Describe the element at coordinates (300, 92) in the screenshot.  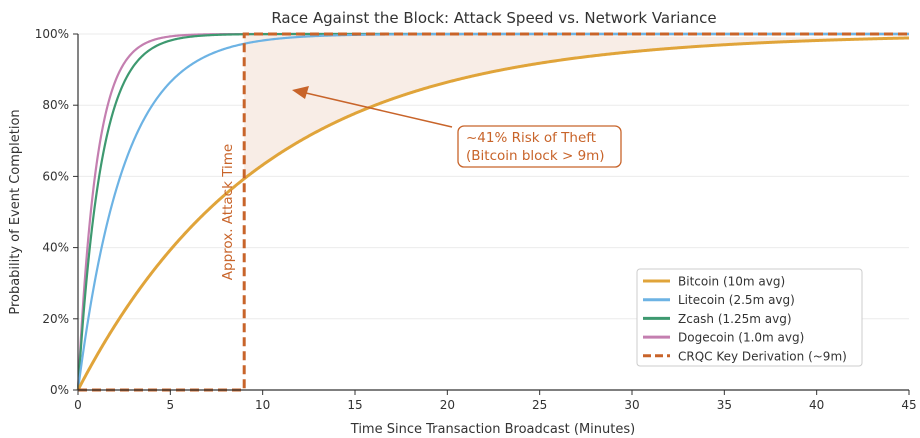
I see `annotation-arrow-head` at that location.